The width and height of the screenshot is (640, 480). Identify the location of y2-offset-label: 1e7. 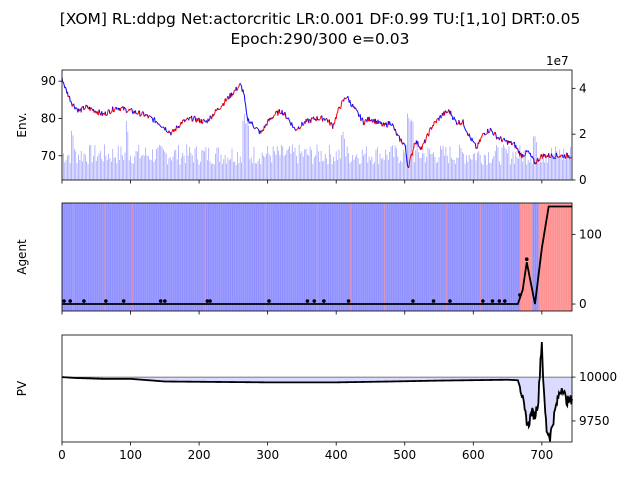
(557, 61).